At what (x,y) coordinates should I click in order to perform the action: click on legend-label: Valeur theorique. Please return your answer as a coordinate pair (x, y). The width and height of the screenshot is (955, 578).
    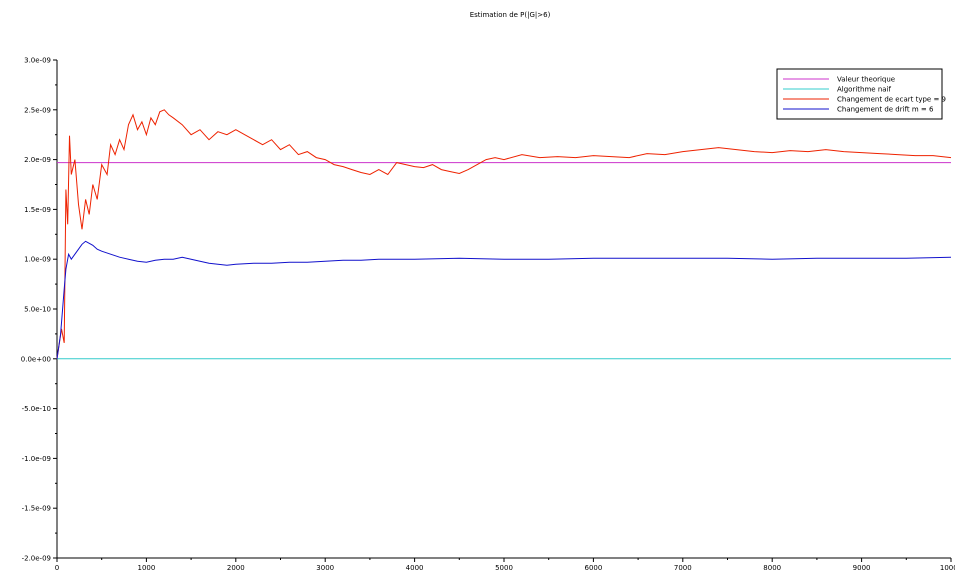
    Looking at the image, I should click on (866, 80).